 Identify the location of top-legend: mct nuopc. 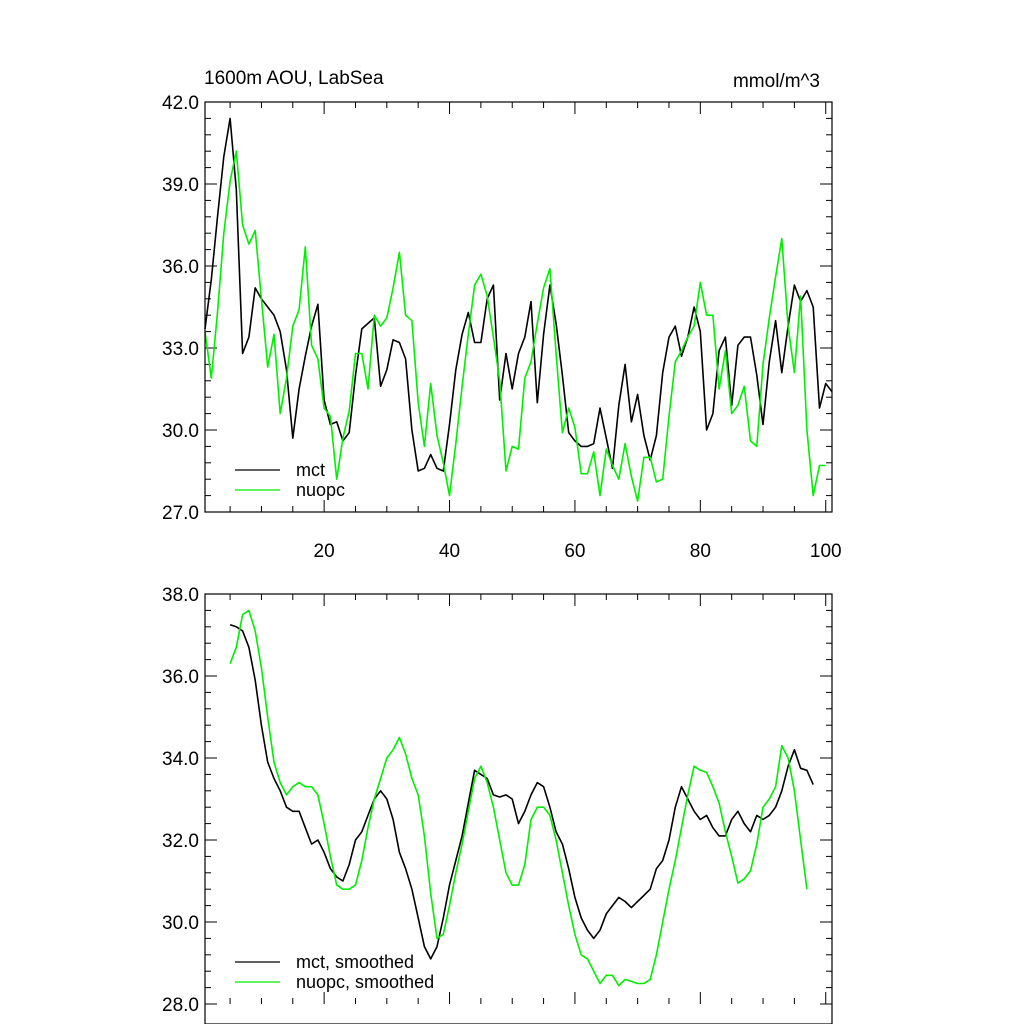
(290, 480).